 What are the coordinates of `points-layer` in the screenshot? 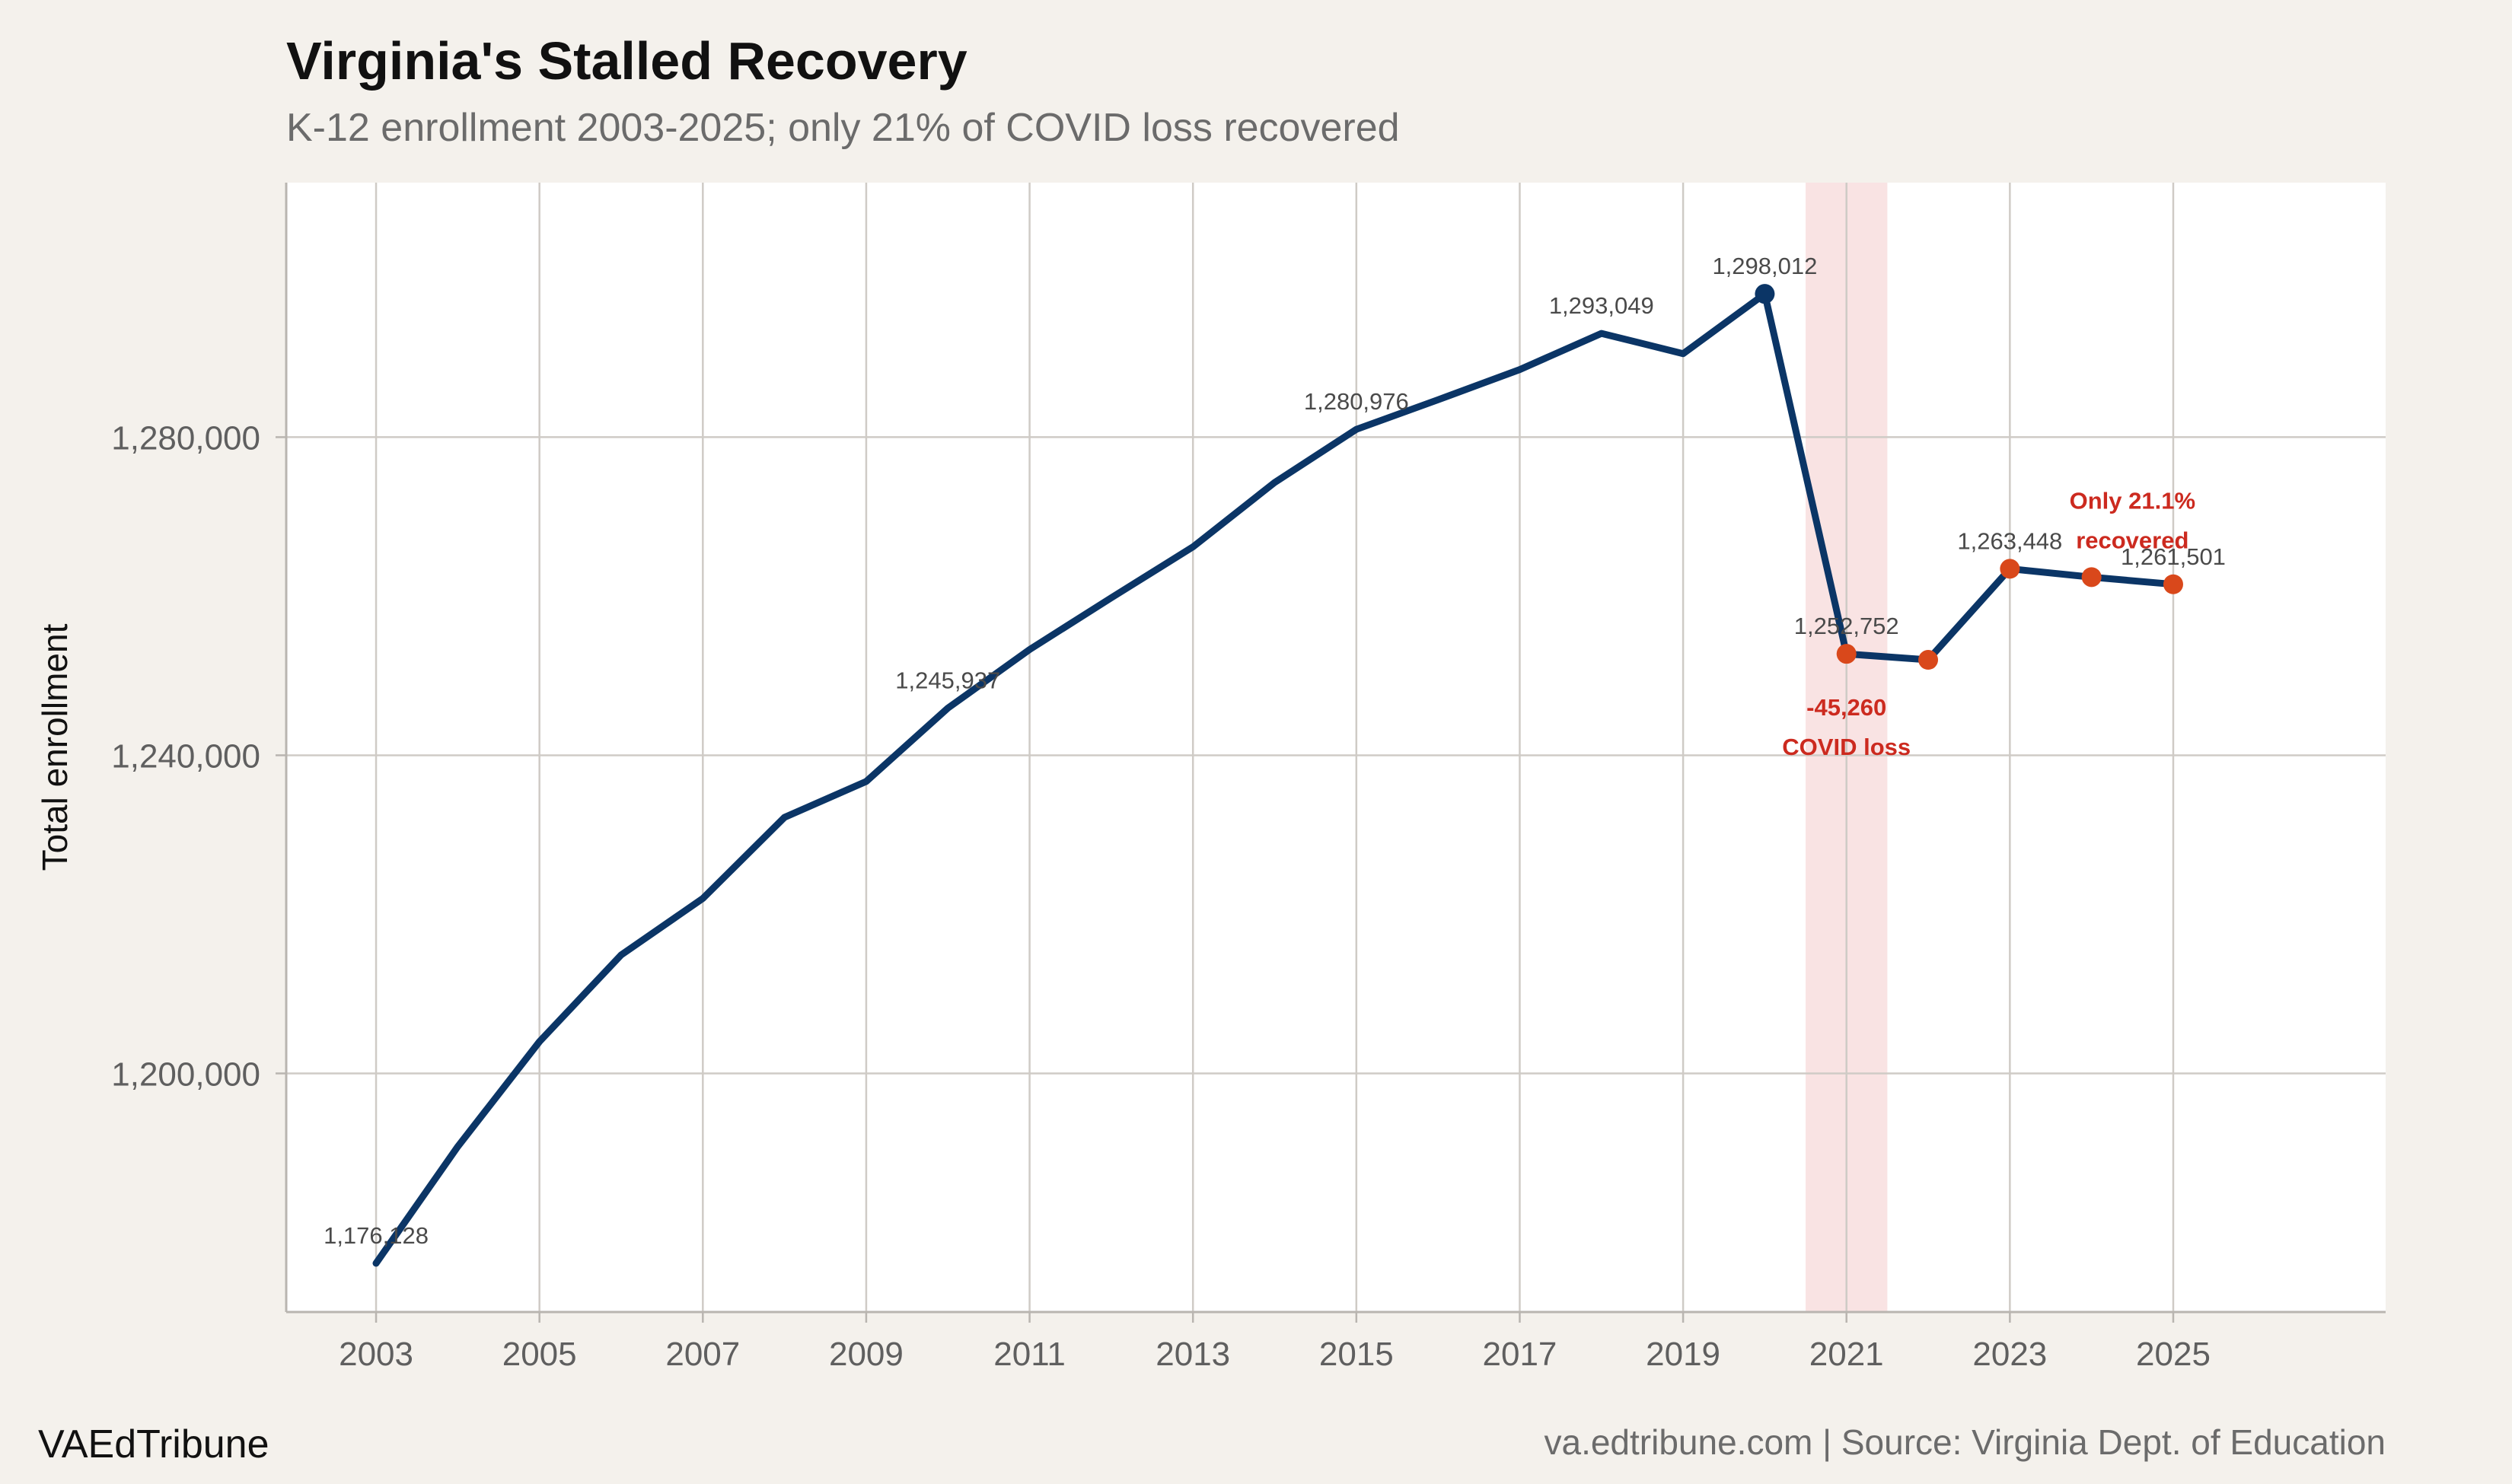 It's located at (1969, 477).